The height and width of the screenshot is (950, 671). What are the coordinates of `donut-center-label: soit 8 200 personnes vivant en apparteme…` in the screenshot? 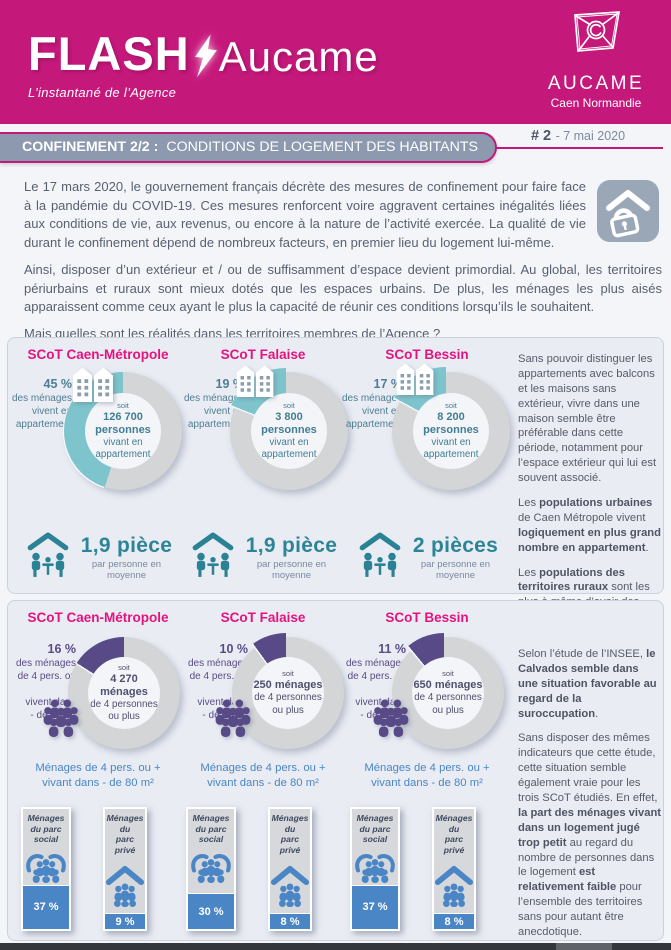 It's located at (451, 431).